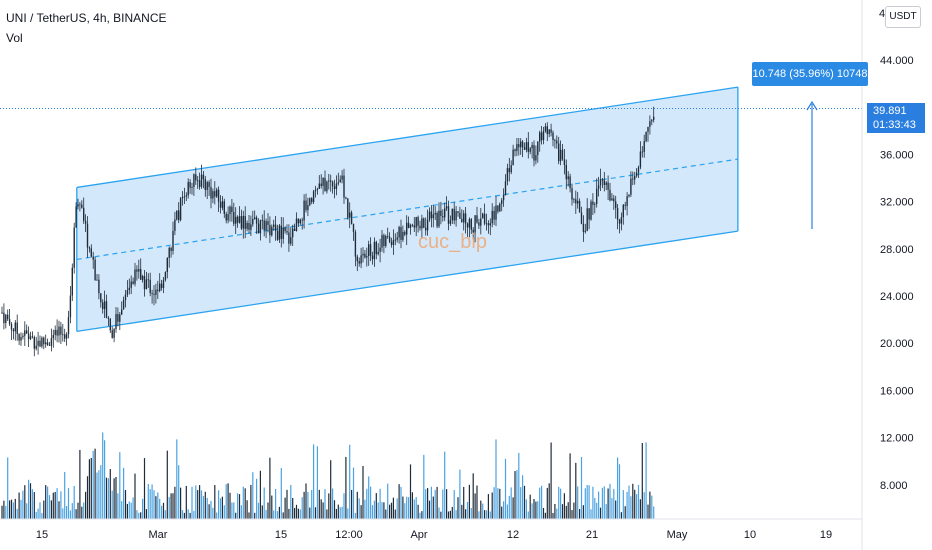  Describe the element at coordinates (903, 17) in the screenshot. I see `currency-unit-button: USDT` at that location.